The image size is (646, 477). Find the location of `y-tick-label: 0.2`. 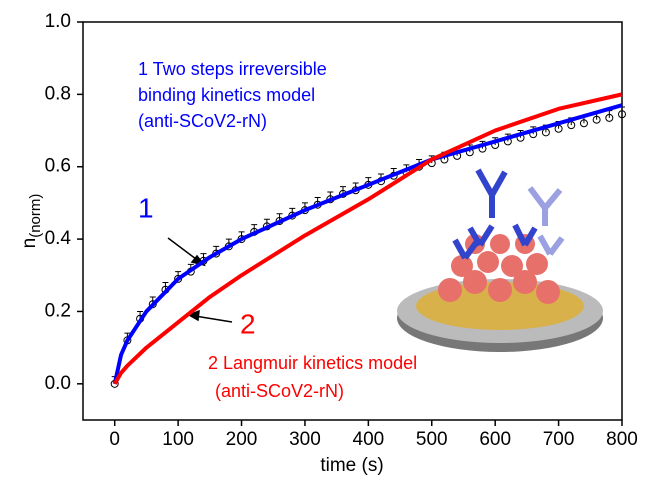

y-tick-label: 0.2 is located at coordinates (58, 310).